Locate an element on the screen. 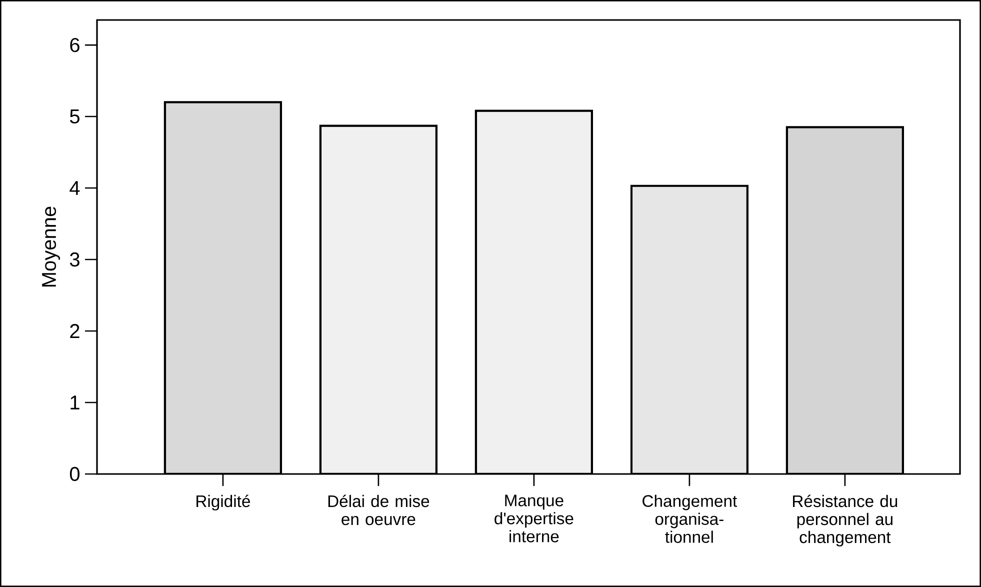 The image size is (981, 587). y-tick-label: 4 is located at coordinates (75, 188).